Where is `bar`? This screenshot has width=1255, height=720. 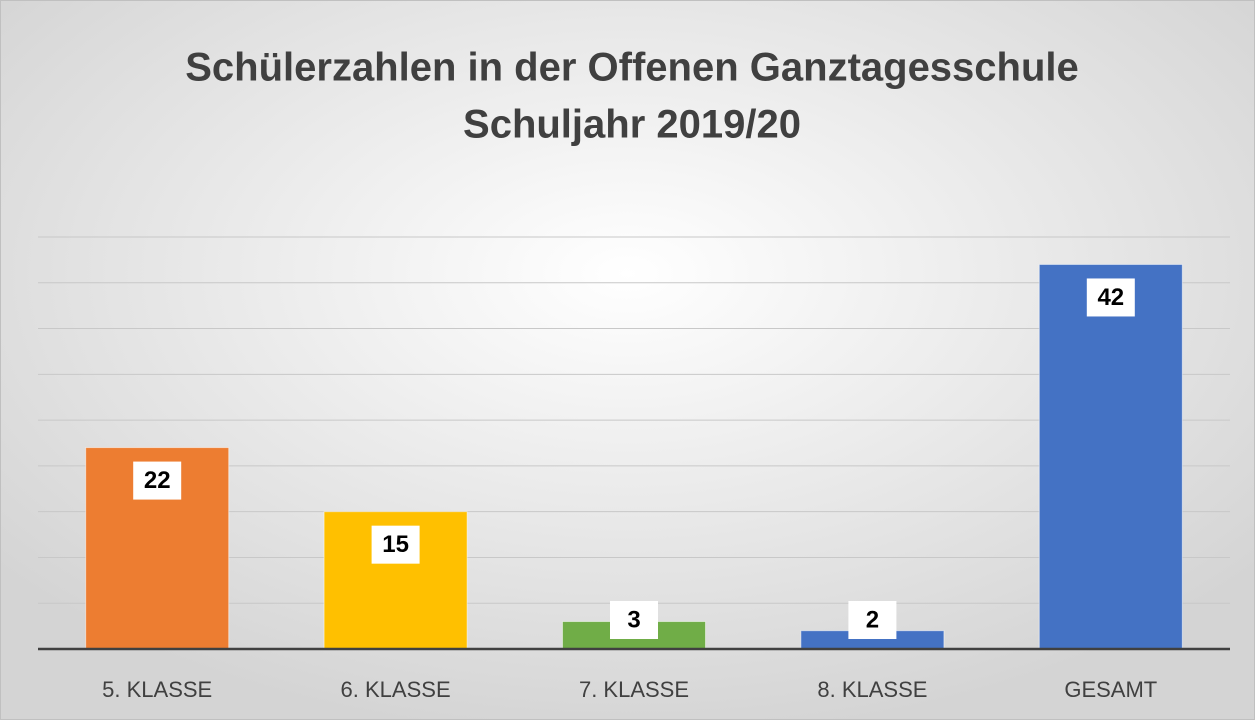 bar is located at coordinates (1110, 456).